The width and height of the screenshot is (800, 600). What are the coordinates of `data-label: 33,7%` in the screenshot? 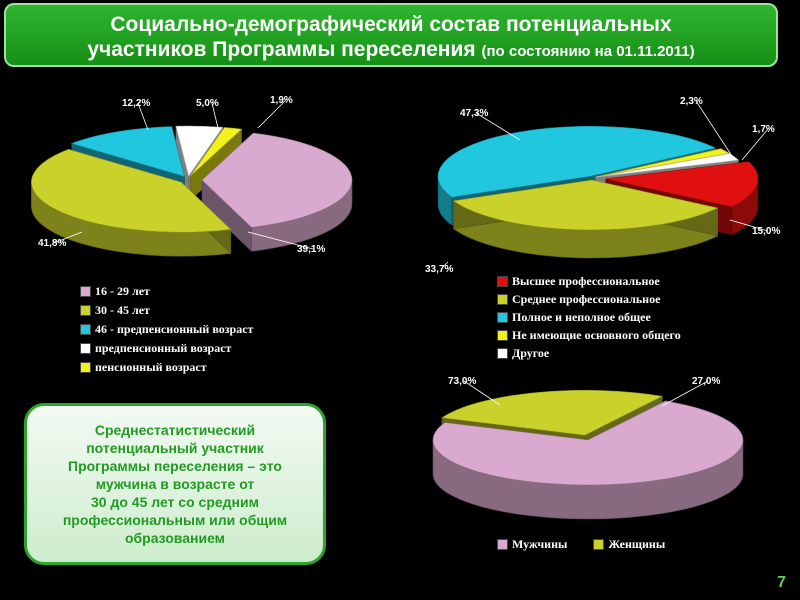 It's located at (439, 269).